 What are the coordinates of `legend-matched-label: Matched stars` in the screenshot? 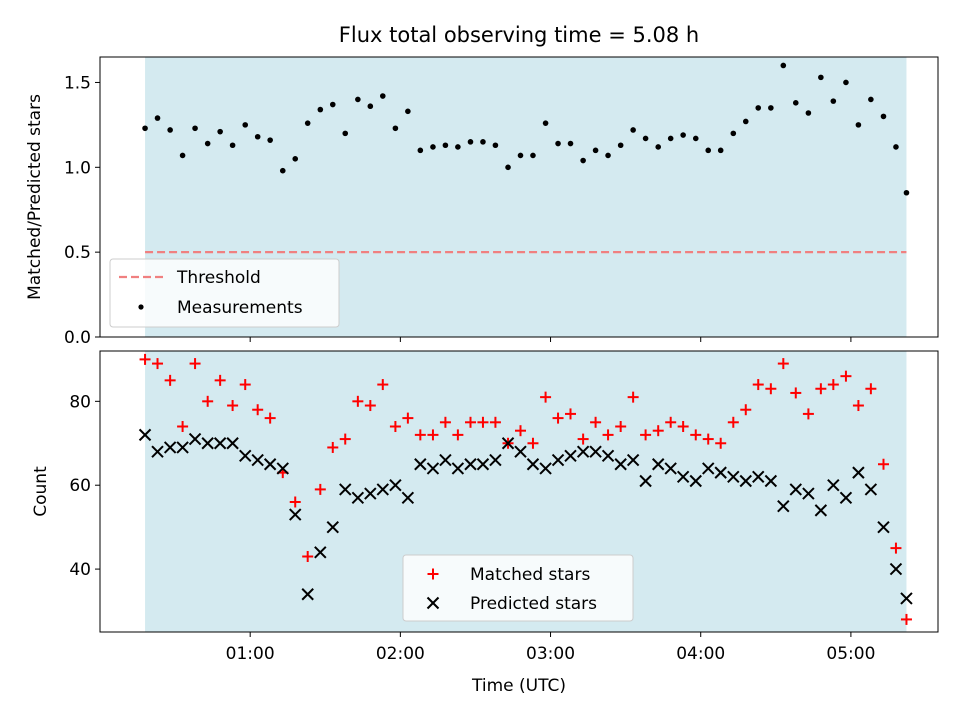 It's located at (530, 575).